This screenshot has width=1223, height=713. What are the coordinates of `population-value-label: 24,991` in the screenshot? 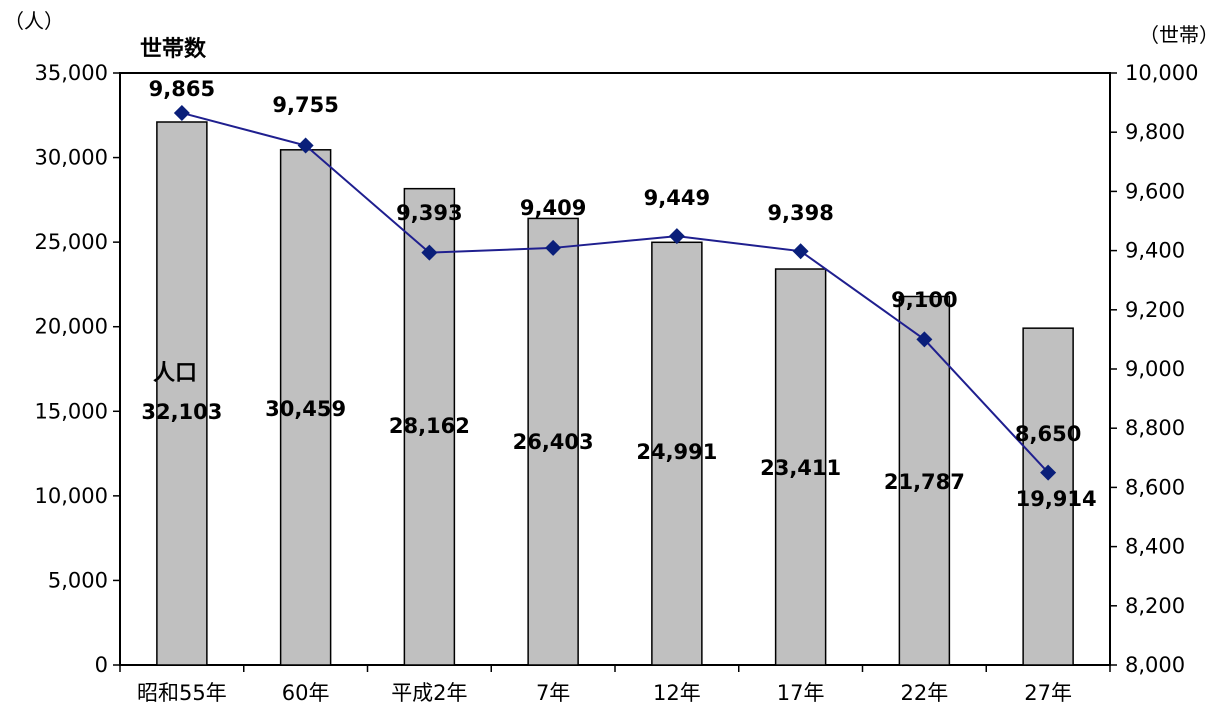 It's located at (676, 452).